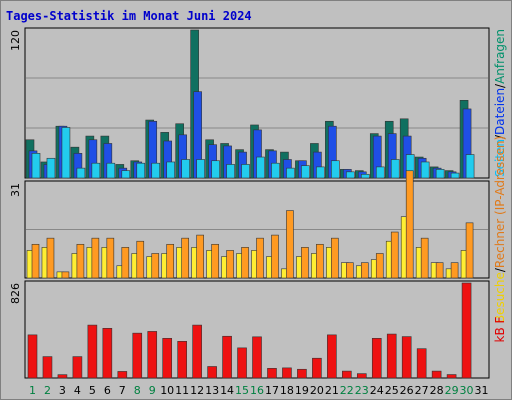 This screenshot has height=400, width=512. What do you see at coordinates (15, 40) in the screenshot?
I see `y-max-label-requests: 120` at bounding box center [15, 40].